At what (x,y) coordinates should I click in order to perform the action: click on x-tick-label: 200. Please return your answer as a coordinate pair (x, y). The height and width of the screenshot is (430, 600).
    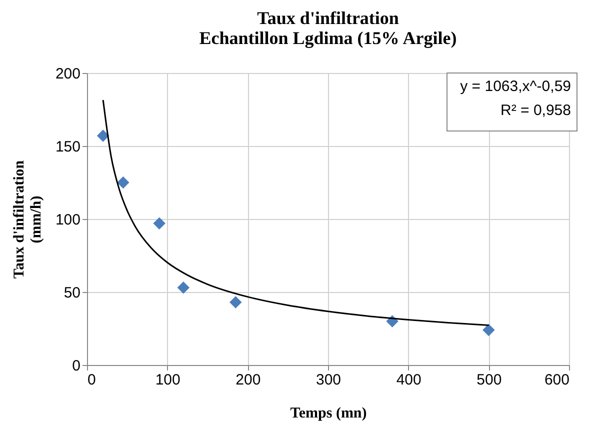
    Looking at the image, I should click on (248, 380).